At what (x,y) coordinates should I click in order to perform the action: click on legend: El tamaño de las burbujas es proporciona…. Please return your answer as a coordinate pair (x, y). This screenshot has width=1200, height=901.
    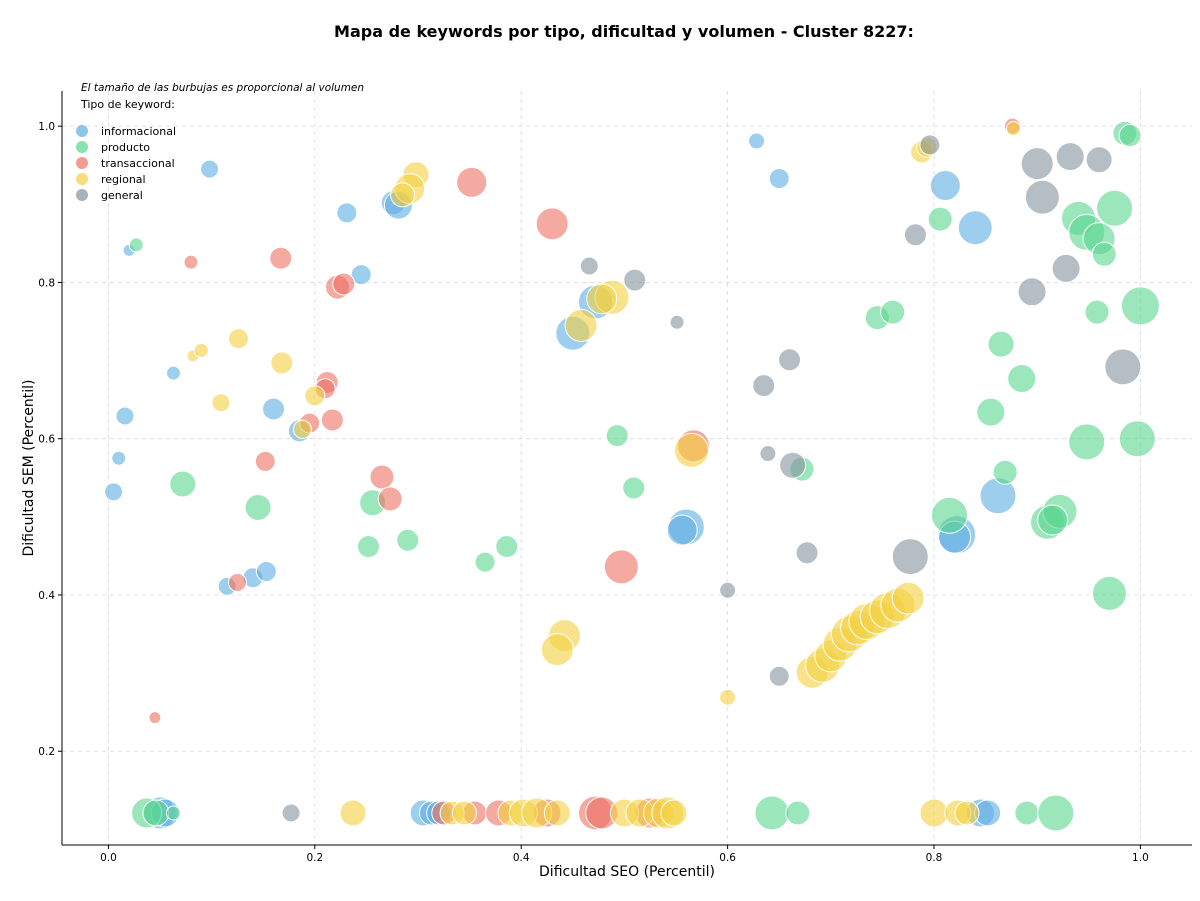
    Looking at the image, I should click on (220, 142).